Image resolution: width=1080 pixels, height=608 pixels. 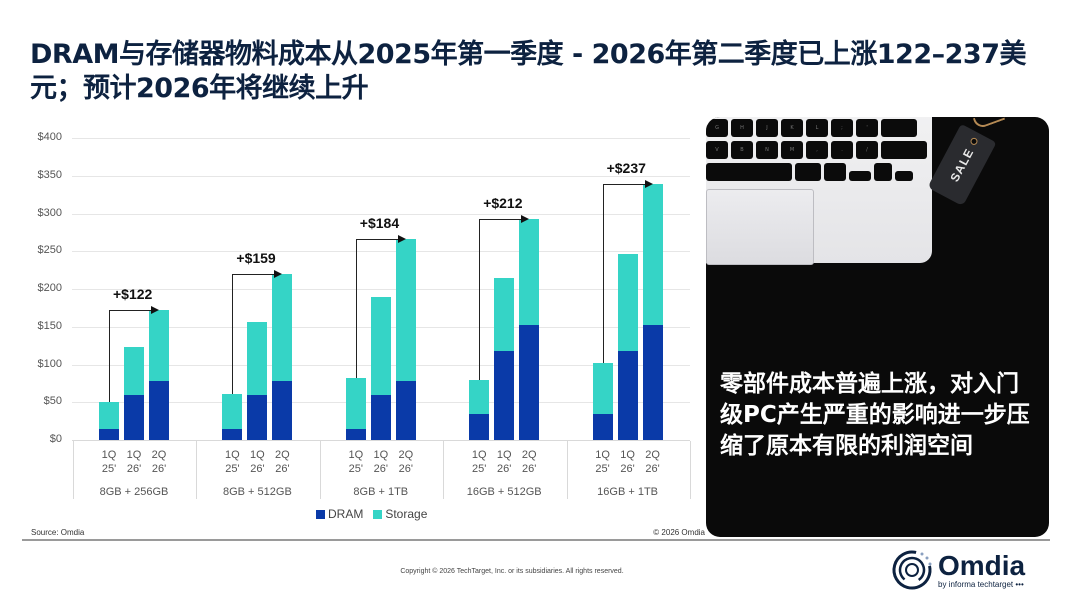 What do you see at coordinates (912, 570) in the screenshot?
I see `omdia-logo-icon` at bounding box center [912, 570].